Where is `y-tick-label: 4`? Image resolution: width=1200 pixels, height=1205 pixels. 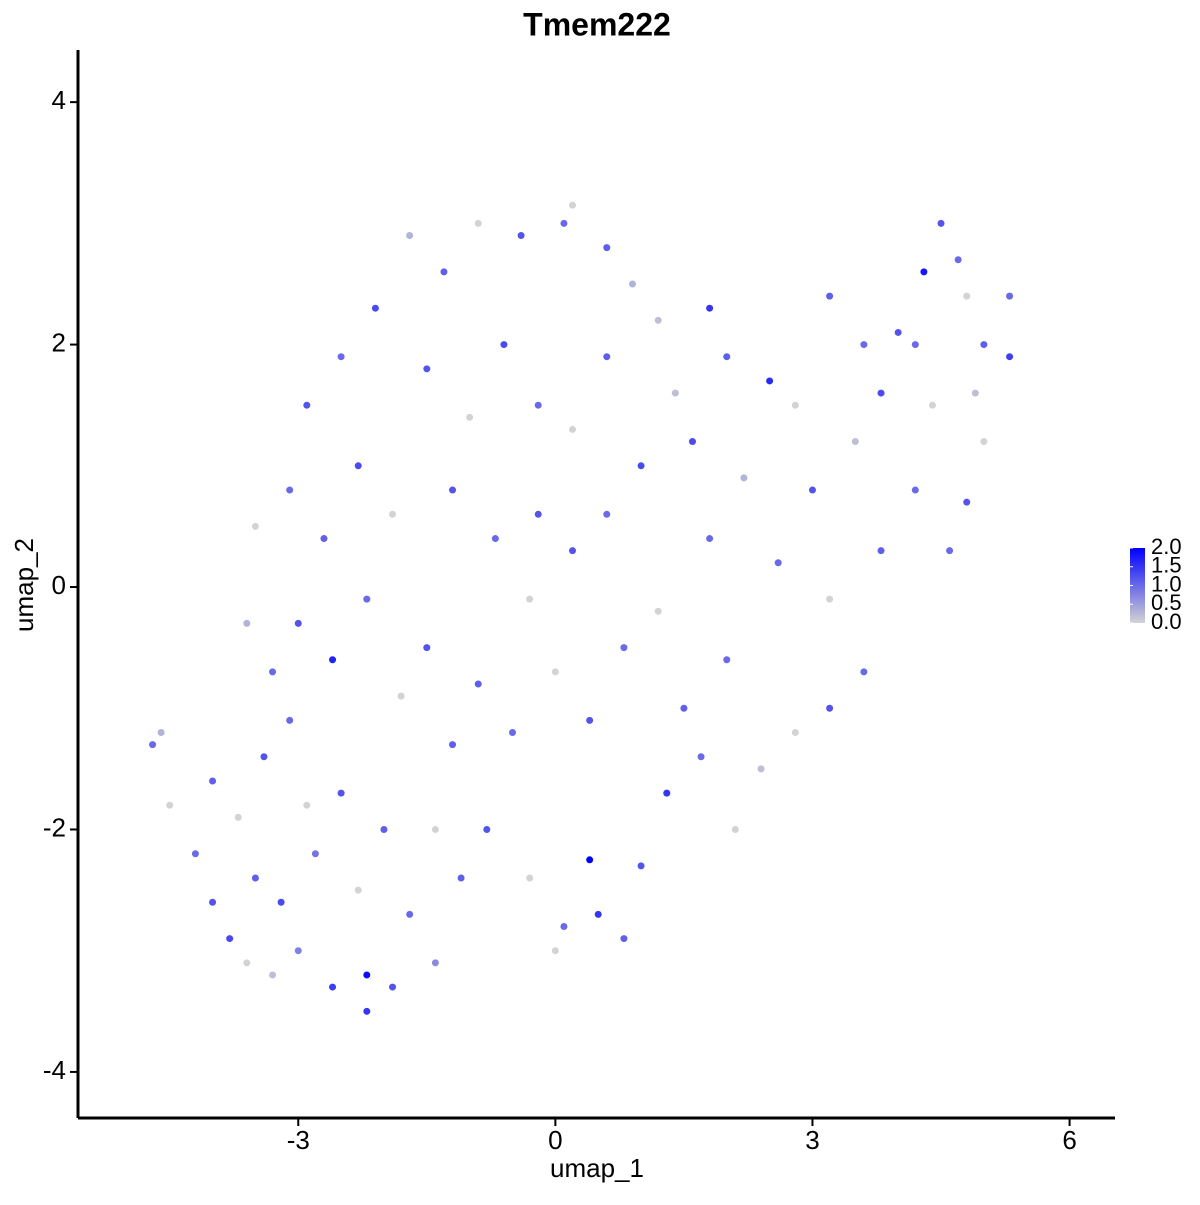 y-tick-label: 4 is located at coordinates (59, 100).